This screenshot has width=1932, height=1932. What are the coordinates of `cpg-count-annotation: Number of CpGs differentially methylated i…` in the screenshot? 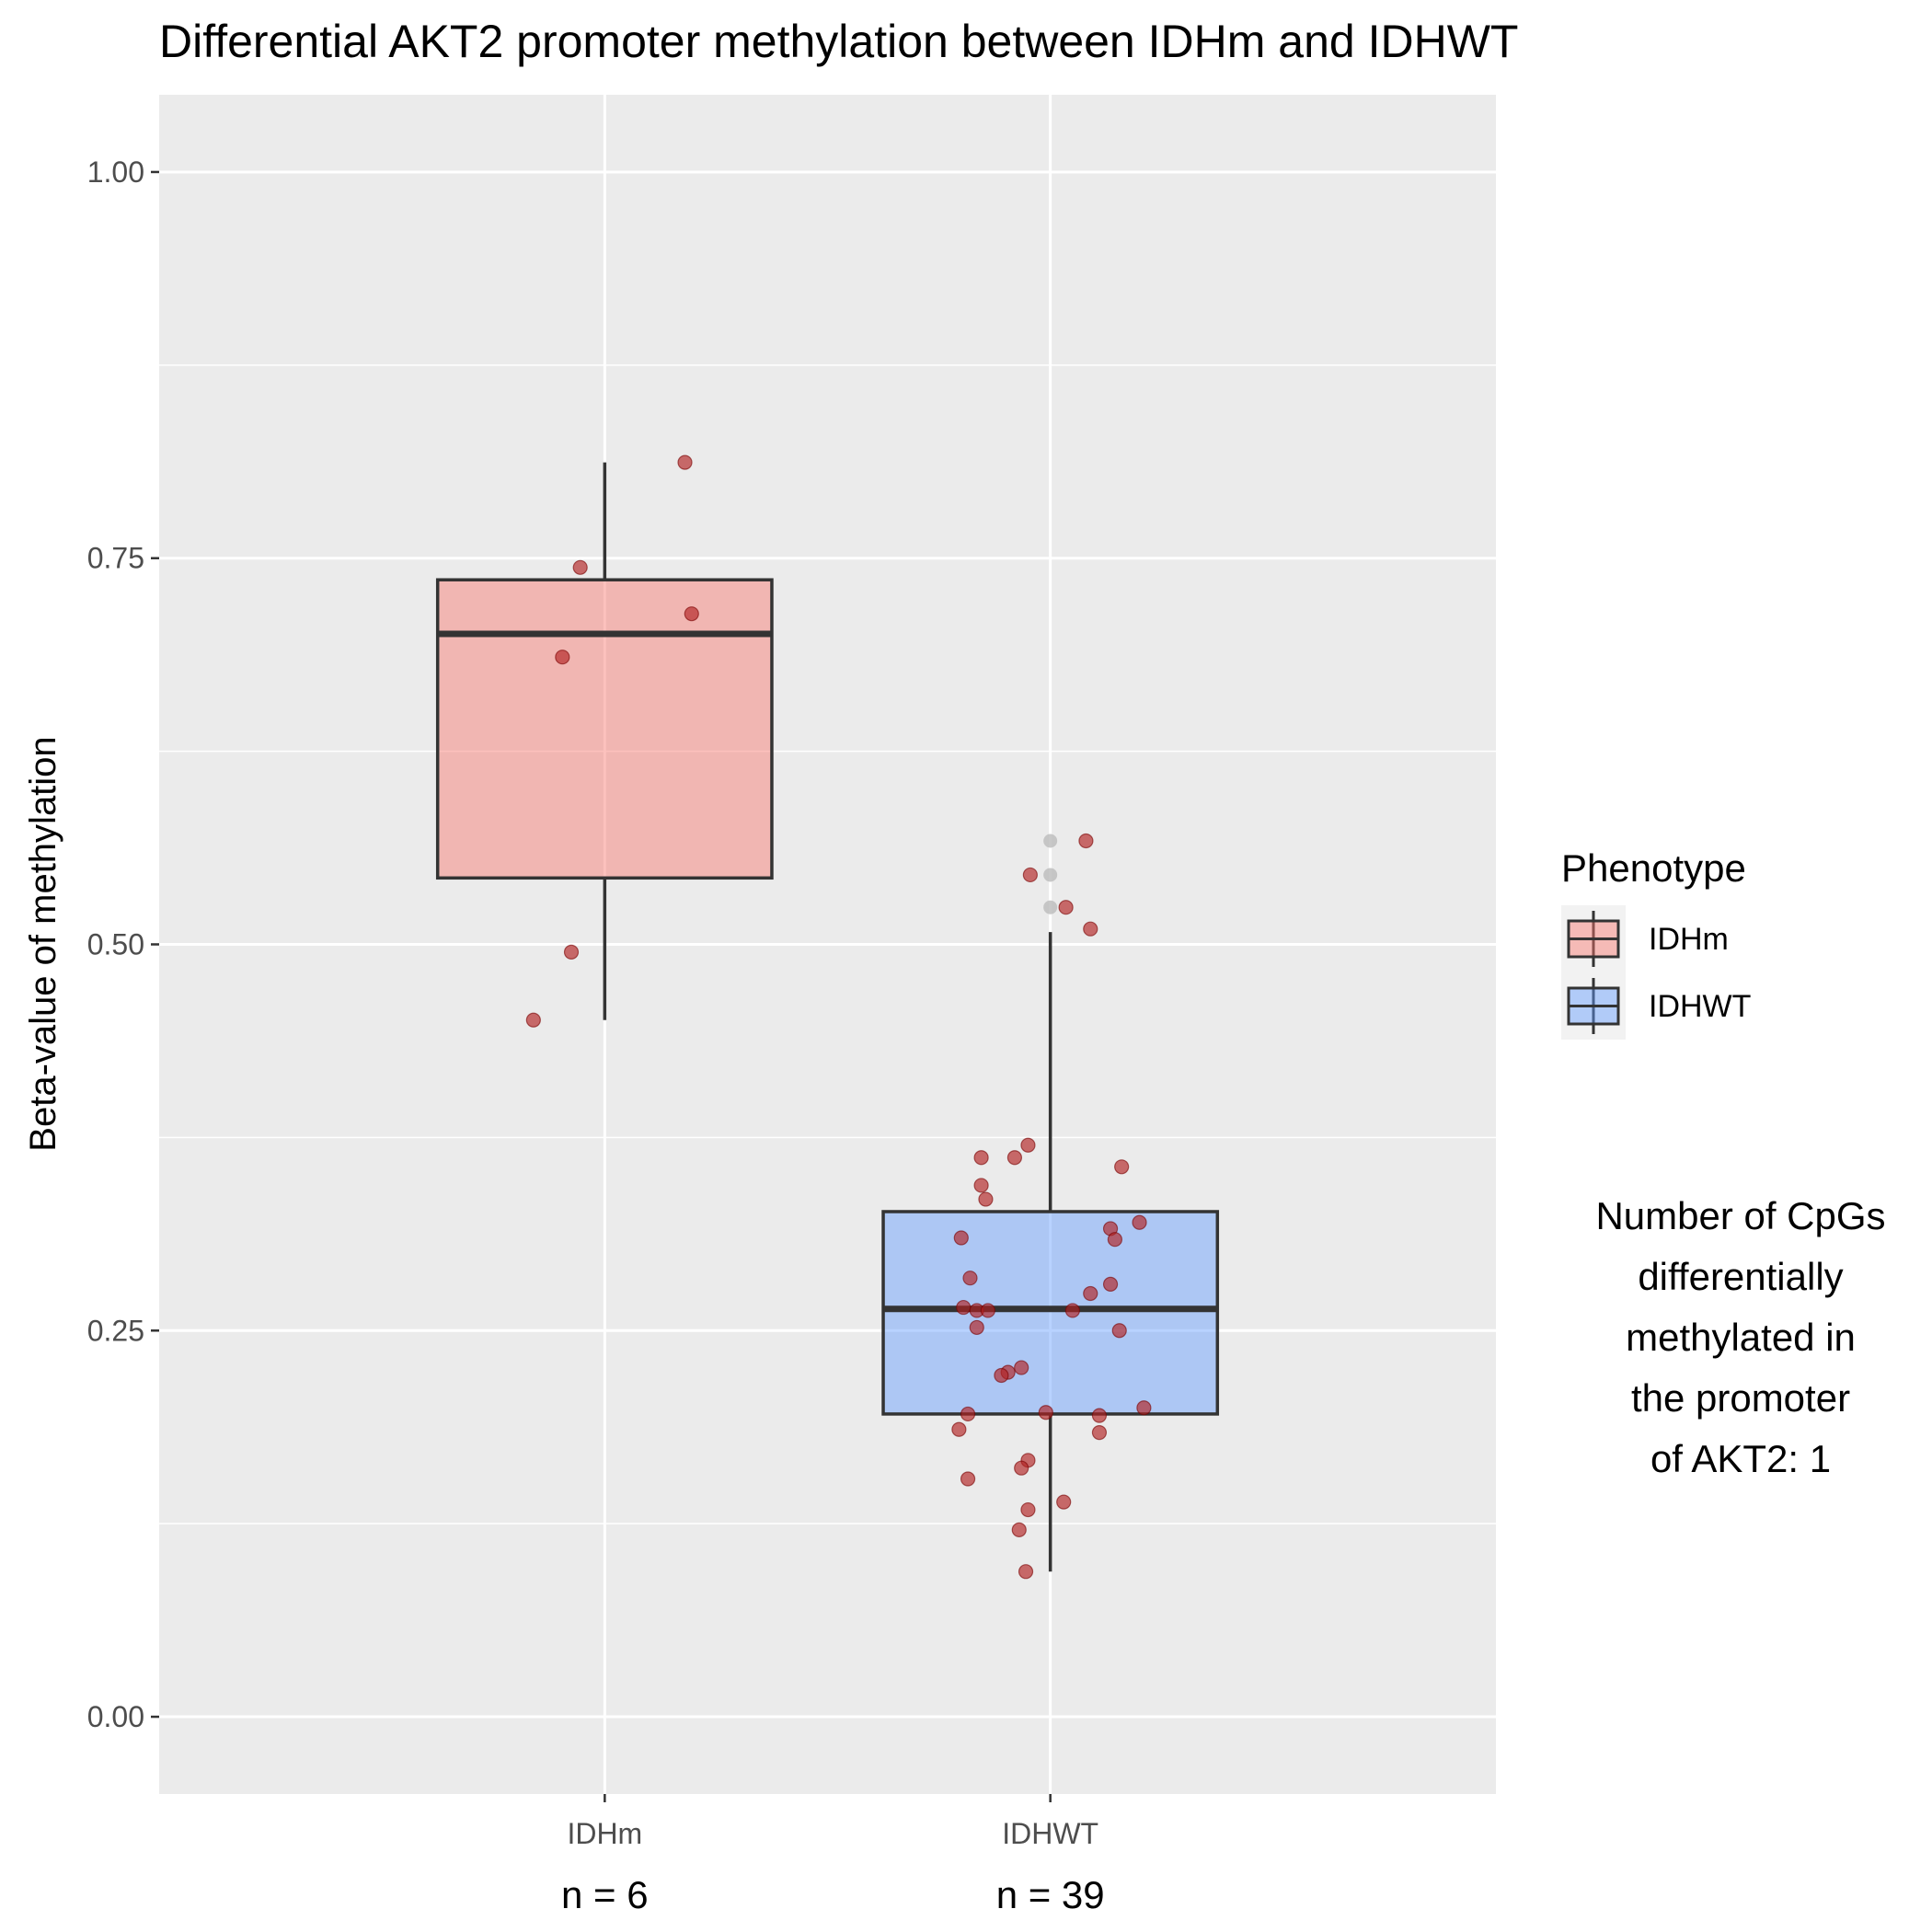 It's located at (1740, 1337).